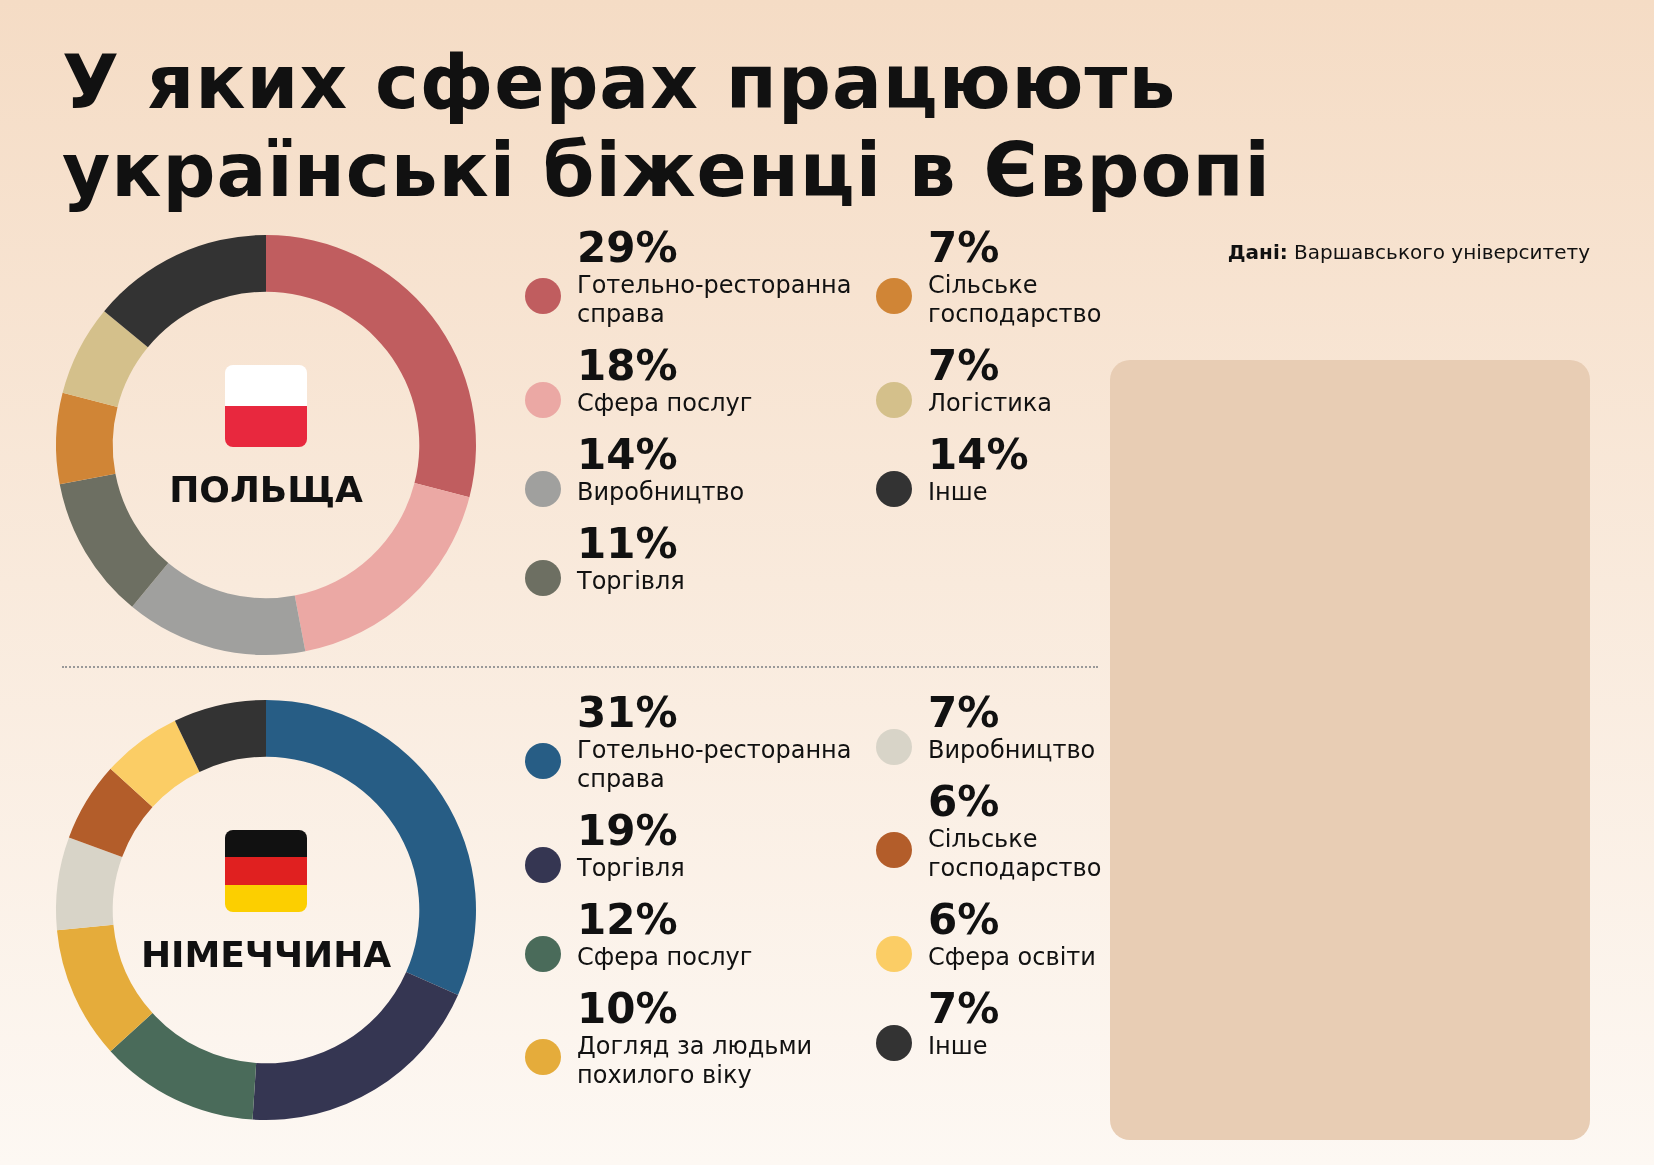 This screenshot has width=1654, height=1165. I want to click on data-label: 31%, so click(628, 712).